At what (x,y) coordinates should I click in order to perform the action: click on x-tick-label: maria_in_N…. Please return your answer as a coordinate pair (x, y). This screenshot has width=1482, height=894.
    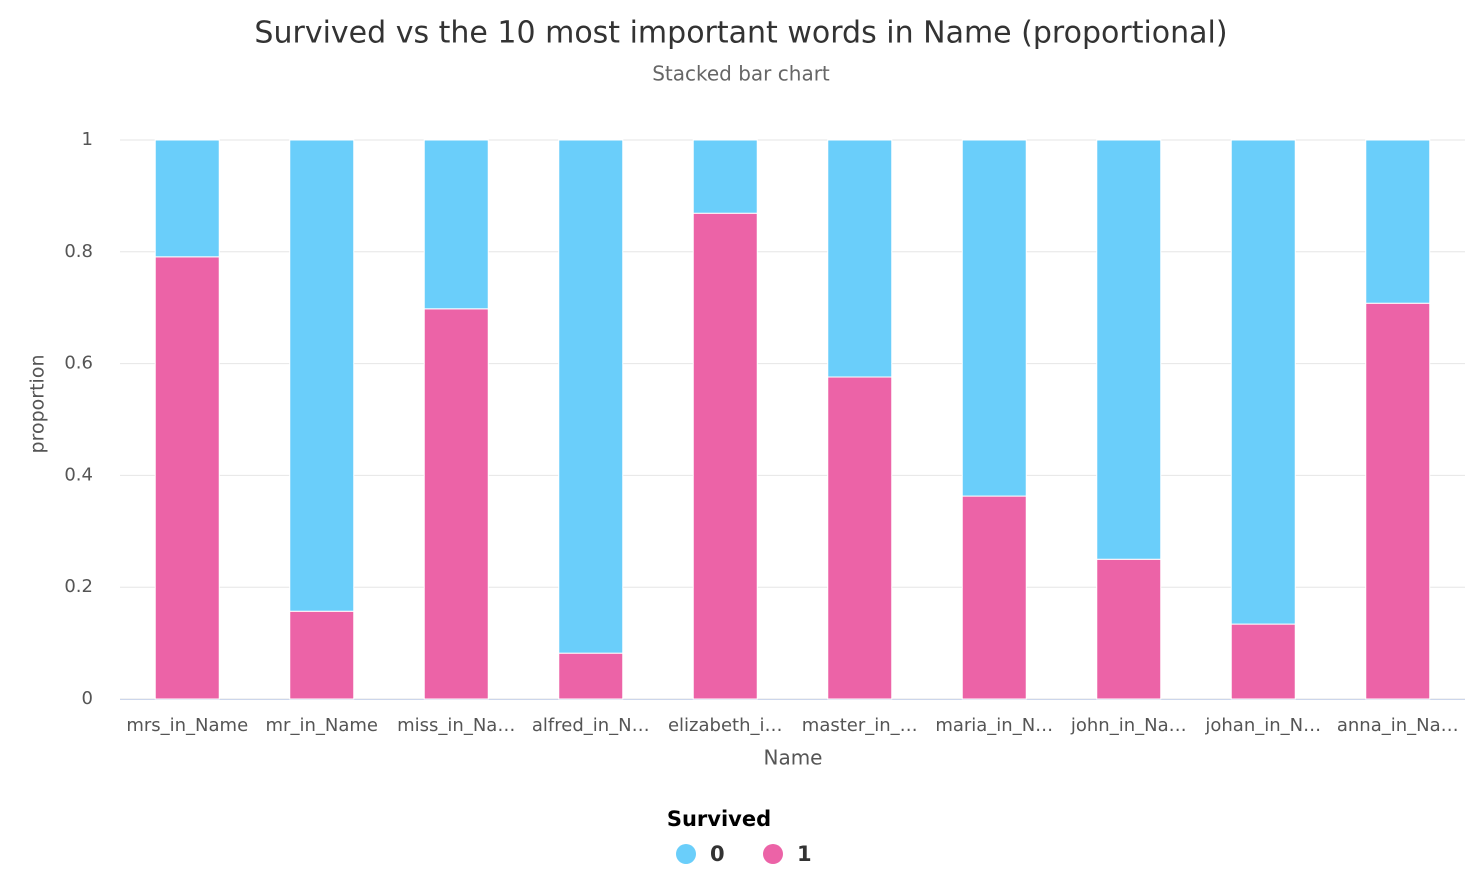
    Looking at the image, I should click on (994, 725).